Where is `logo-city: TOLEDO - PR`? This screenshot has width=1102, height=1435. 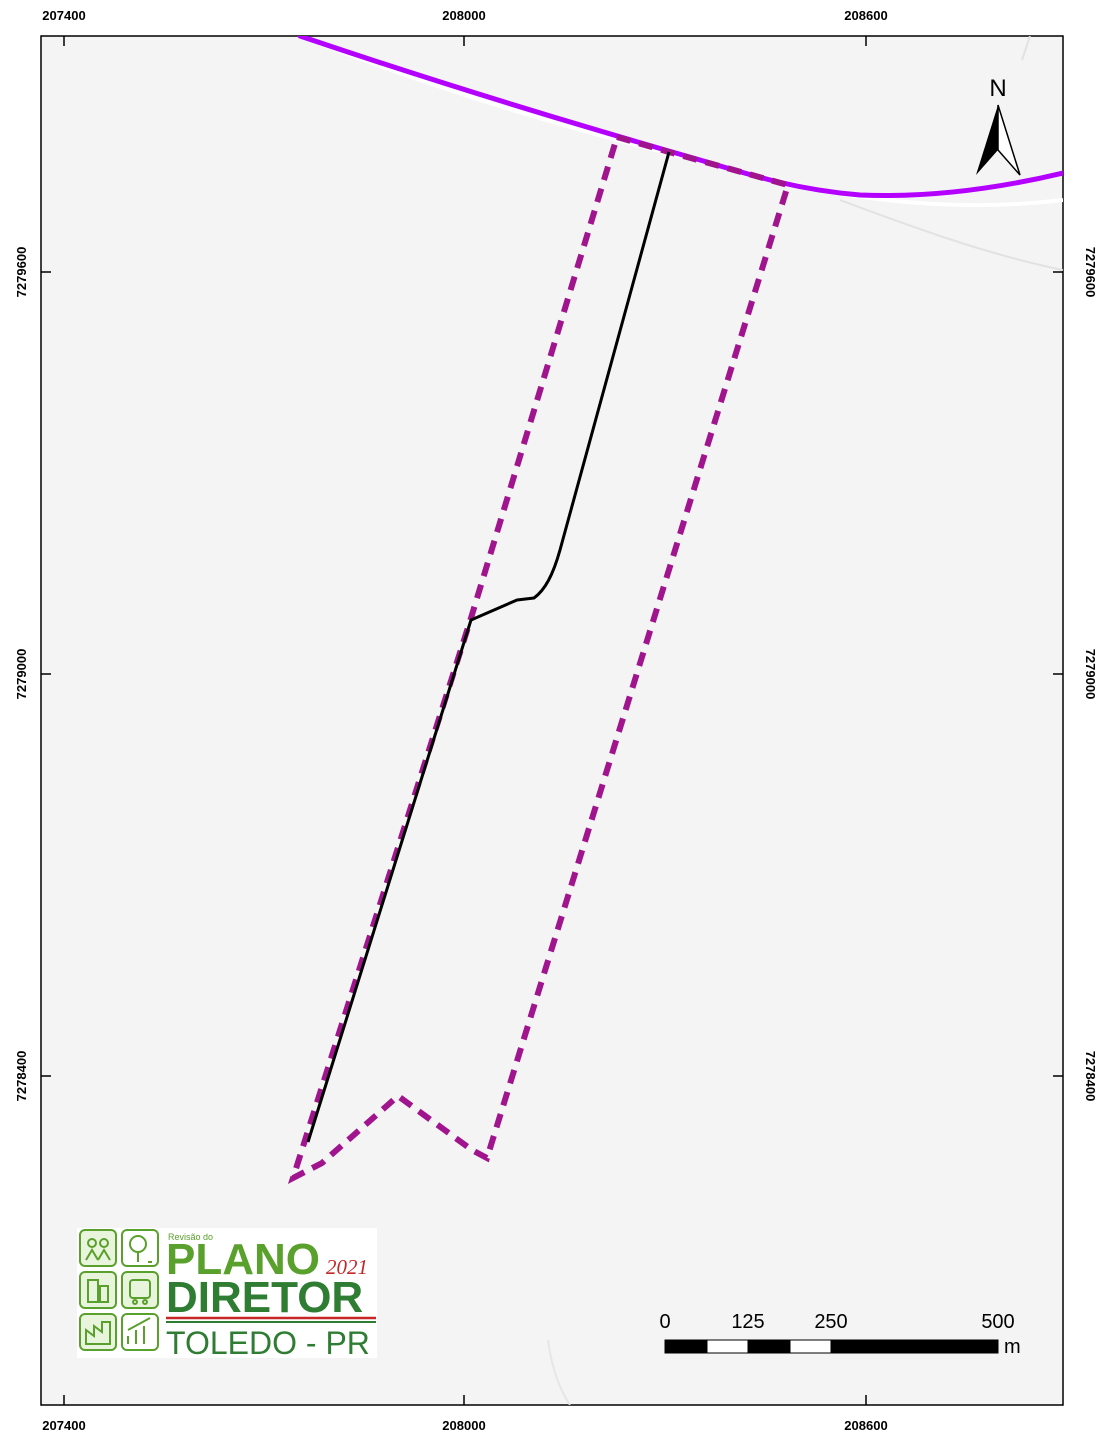 logo-city: TOLEDO - PR is located at coordinates (268, 1343).